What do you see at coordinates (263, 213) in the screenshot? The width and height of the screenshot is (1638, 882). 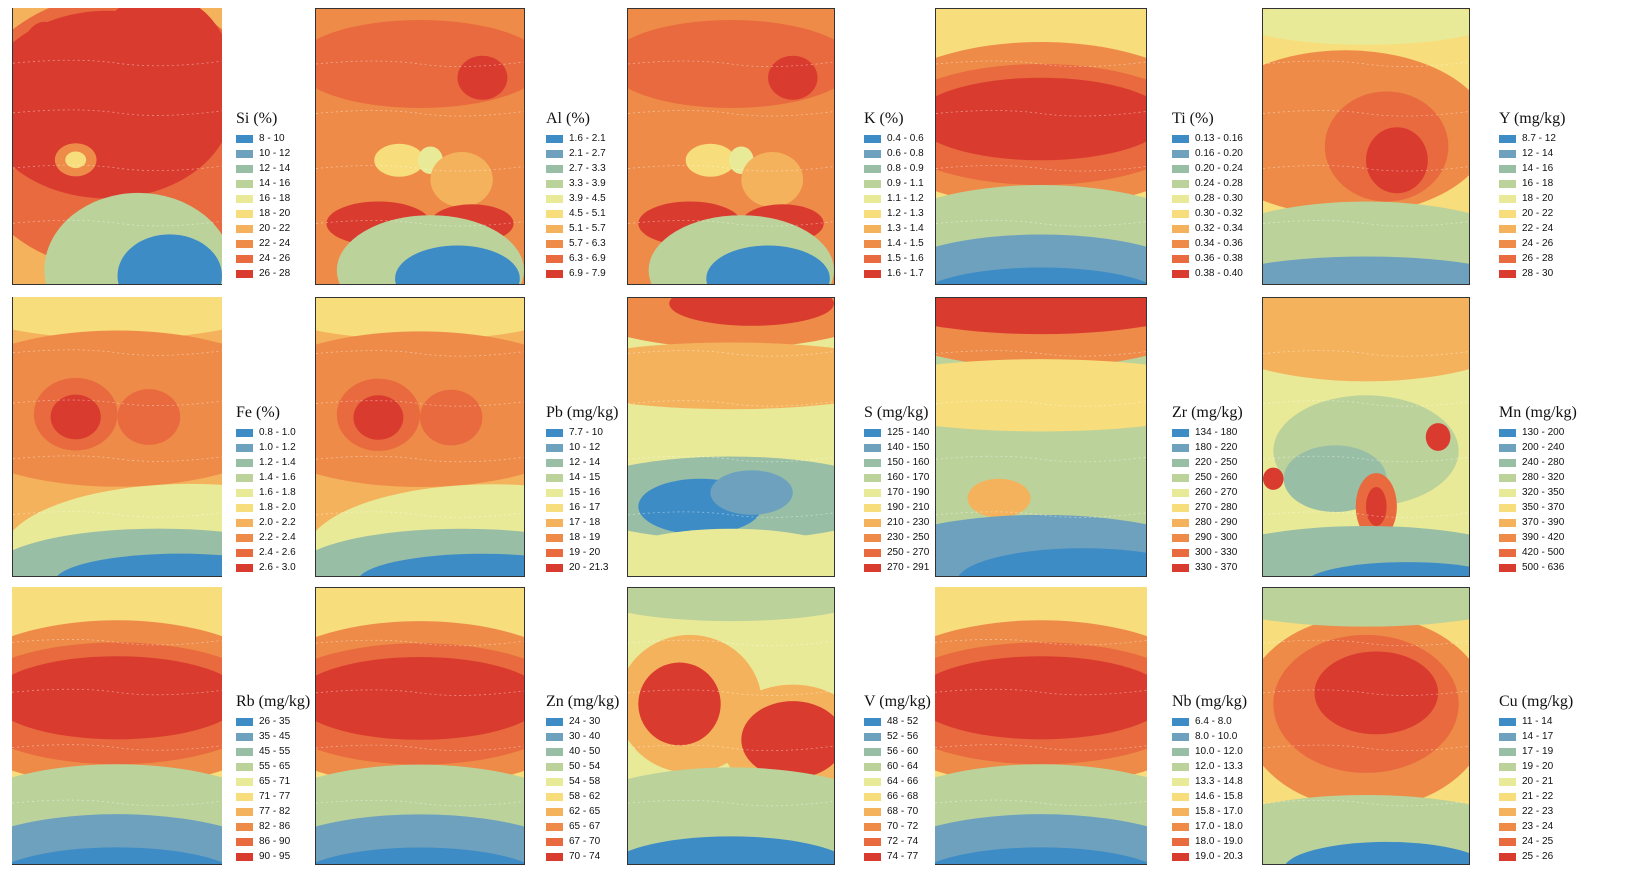 I see `legend-entry: 18 - 20` at bounding box center [263, 213].